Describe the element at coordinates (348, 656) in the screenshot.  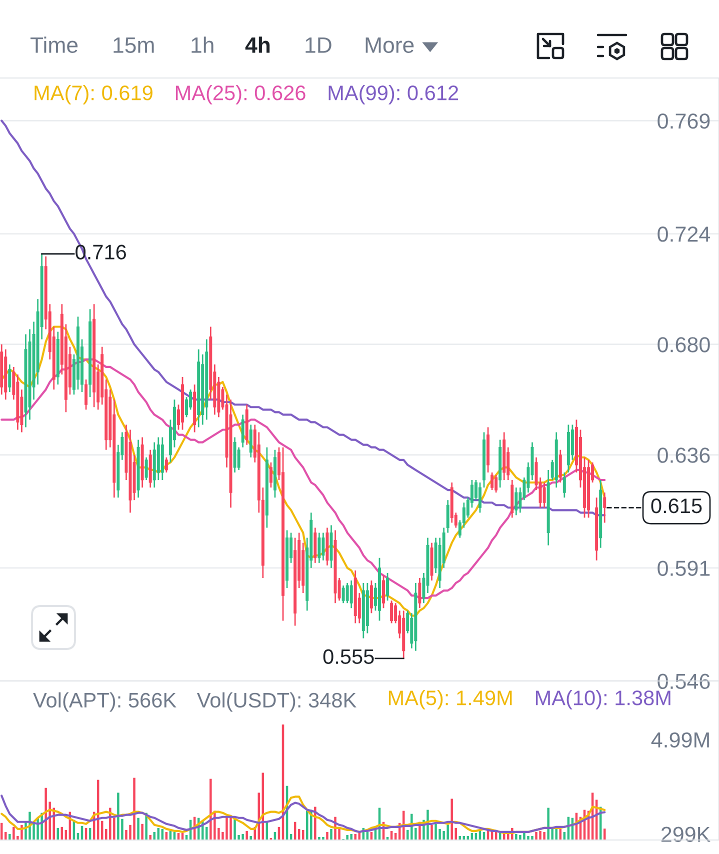
I see `annotation: 0.555` at that location.